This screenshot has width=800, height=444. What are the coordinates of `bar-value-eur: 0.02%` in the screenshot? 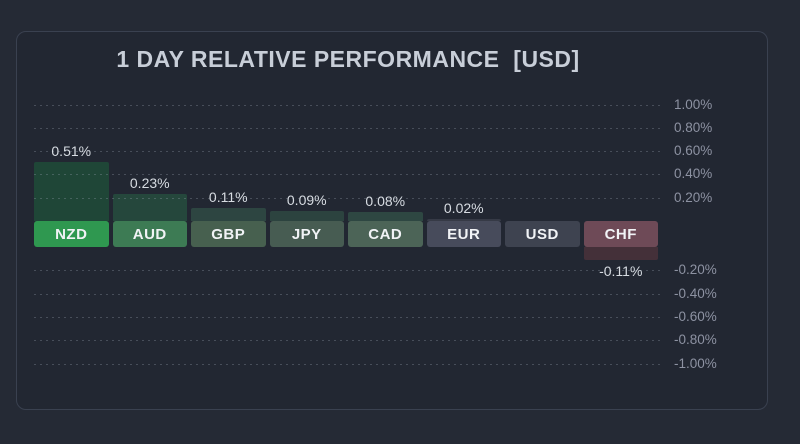 It's located at (463, 207).